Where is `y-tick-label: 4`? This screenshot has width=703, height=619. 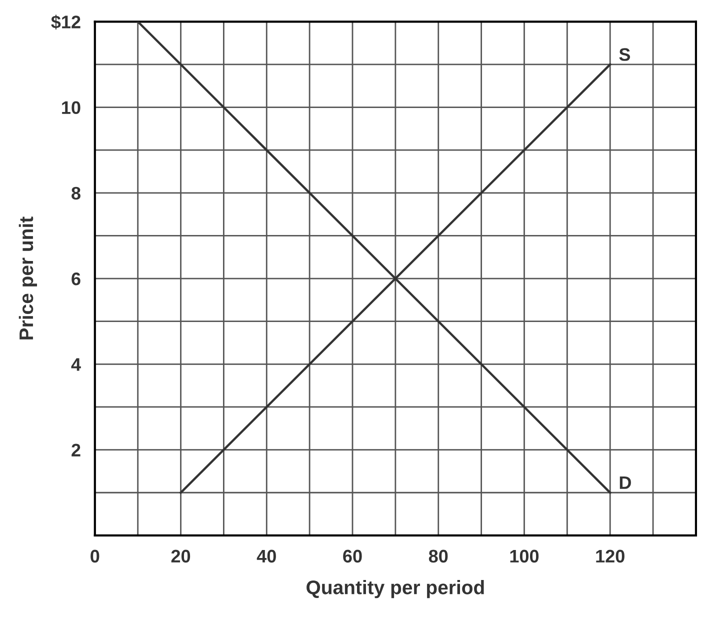
y-tick-label: 4 is located at coordinates (76, 364).